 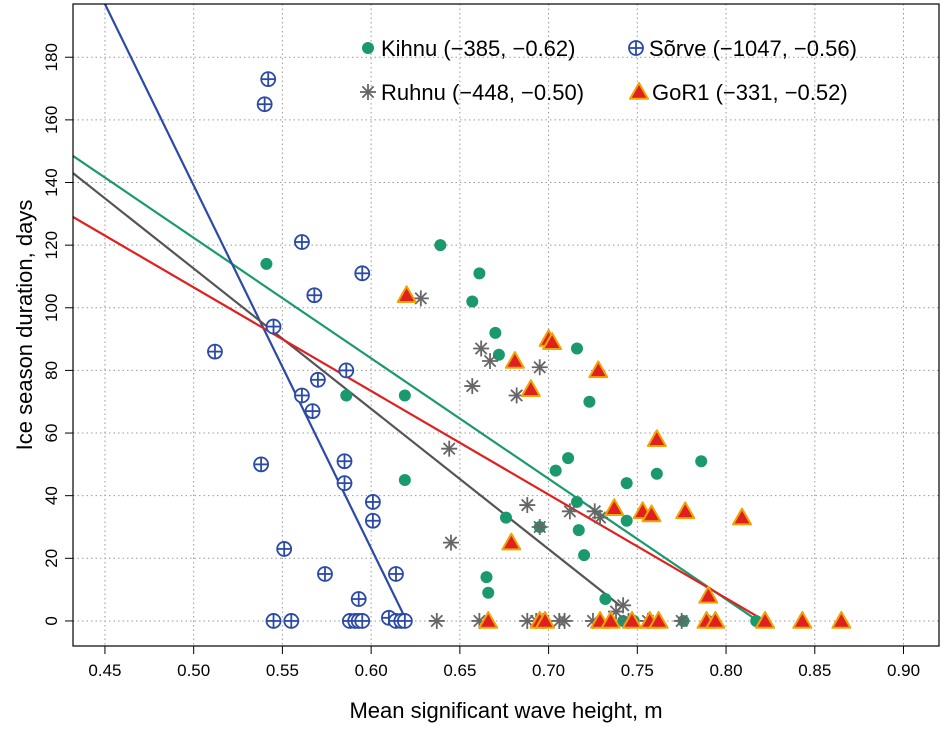 I want to click on y-tick-label: 80, so click(x=51, y=370).